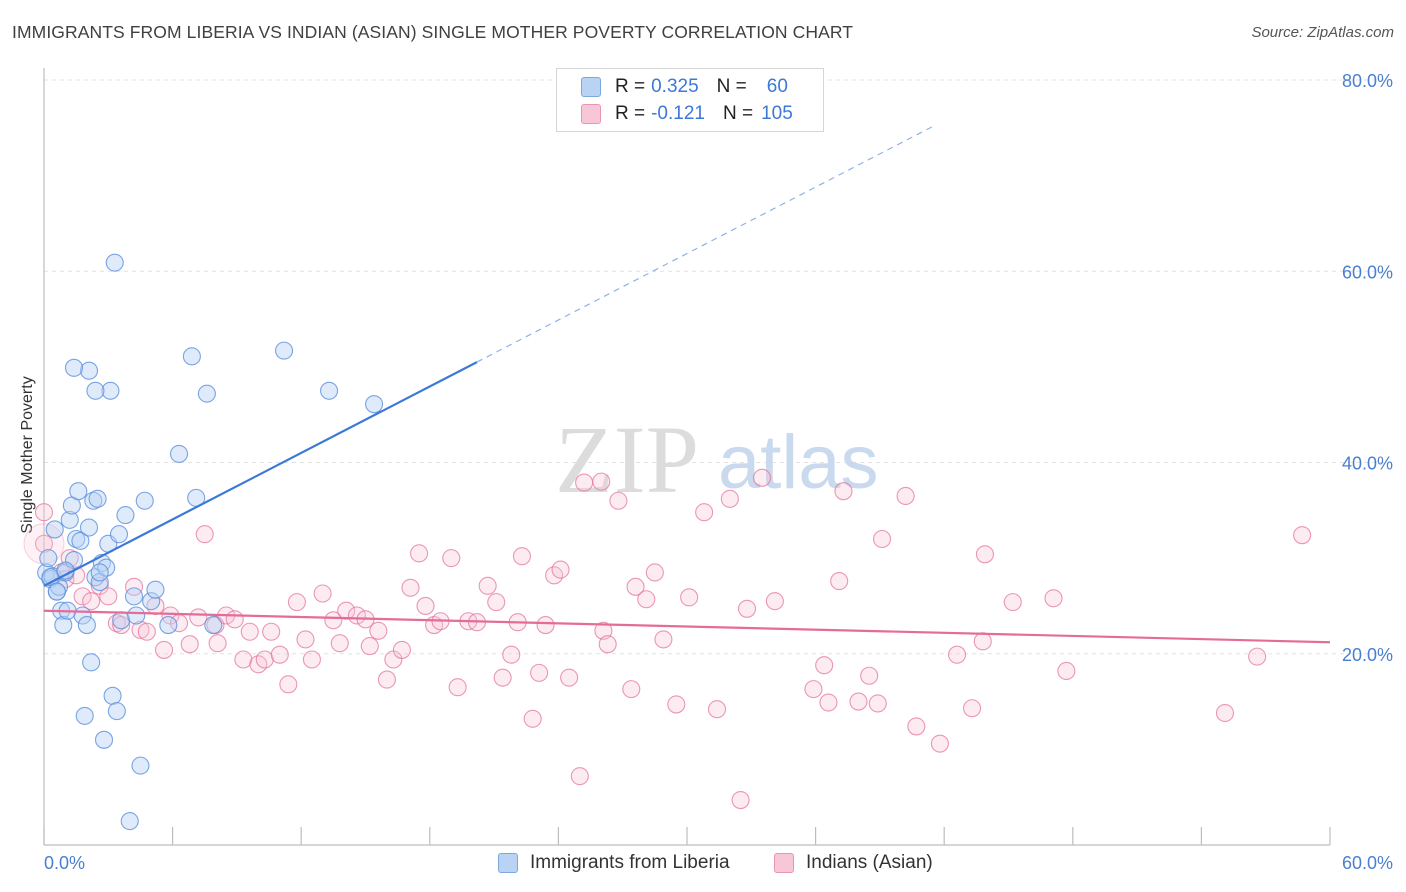 This screenshot has height=892, width=1406. What do you see at coordinates (777, 113) in the screenshot?
I see `legend-n-value: 105` at bounding box center [777, 113].